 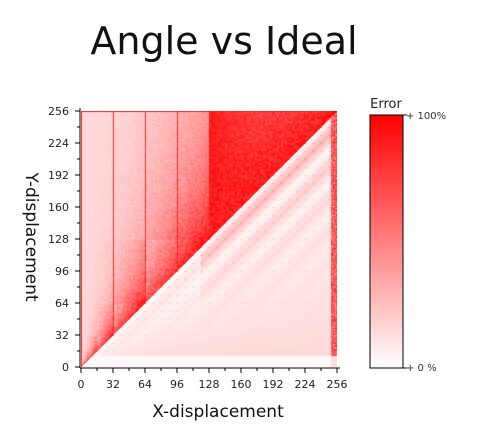 I want to click on colorbar-title: Error, so click(x=386, y=104).